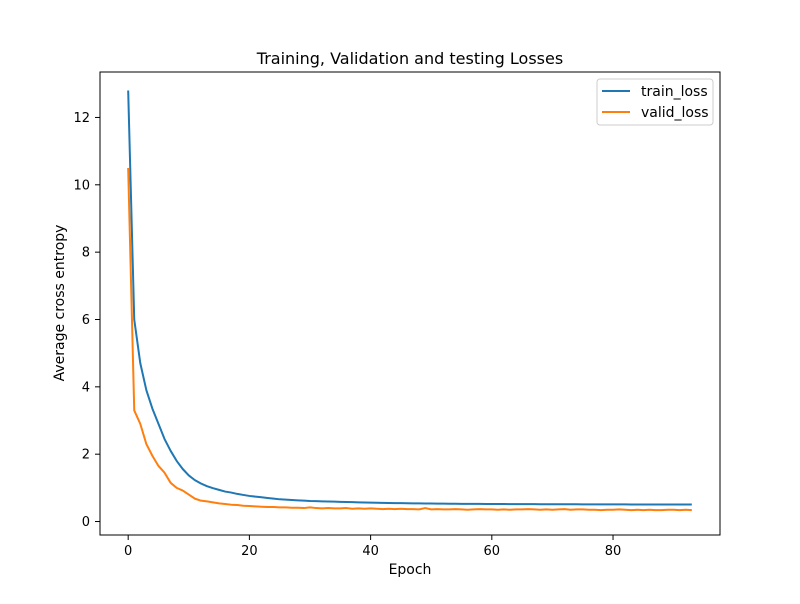  What do you see at coordinates (492, 551) in the screenshot?
I see `x-tick-label: 60` at bounding box center [492, 551].